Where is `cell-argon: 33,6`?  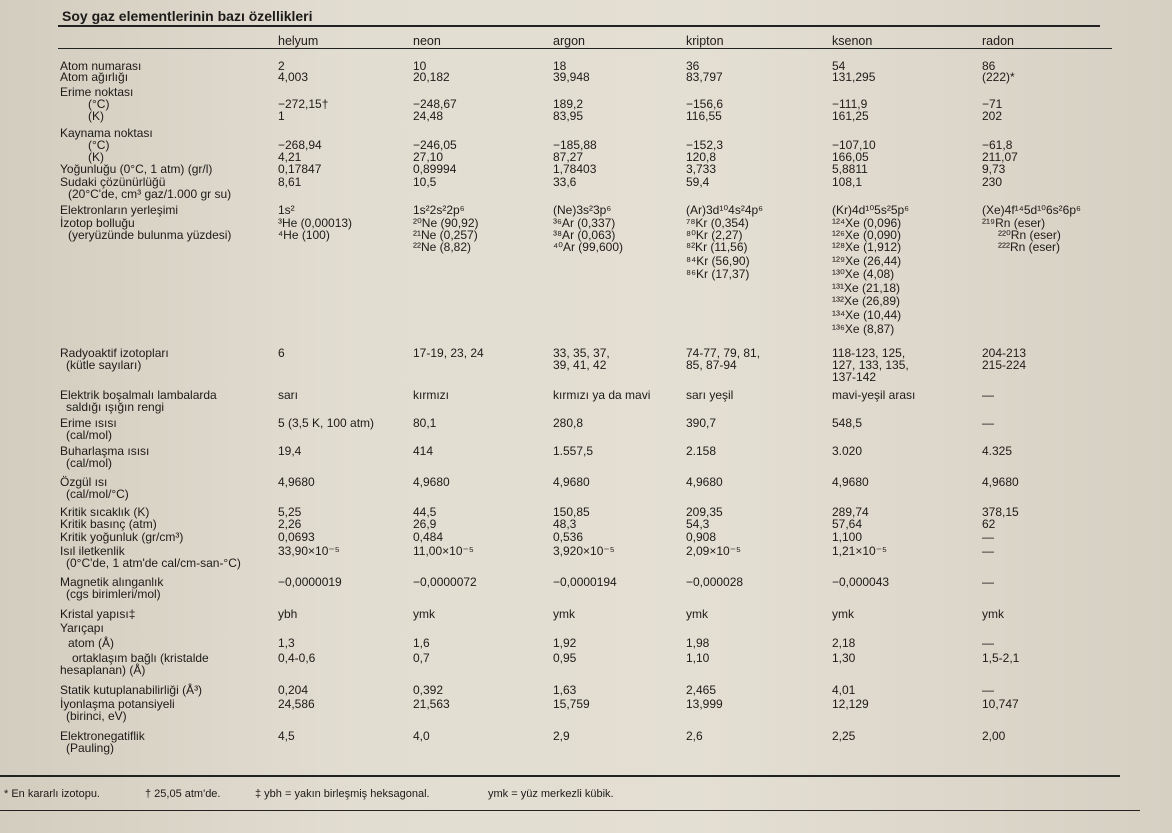 cell-argon: 33,6 is located at coordinates (565, 182).